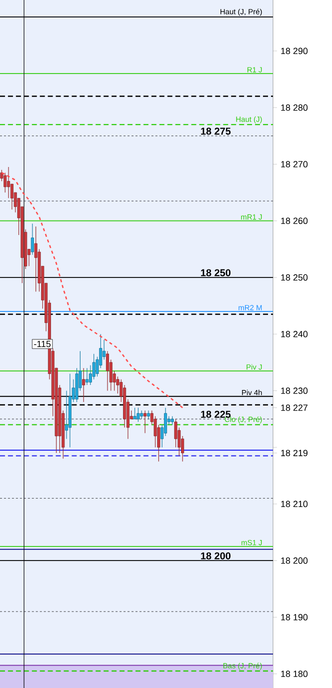  Describe the element at coordinates (216, 414) in the screenshot. I see `annotation: 18 225` at that location.